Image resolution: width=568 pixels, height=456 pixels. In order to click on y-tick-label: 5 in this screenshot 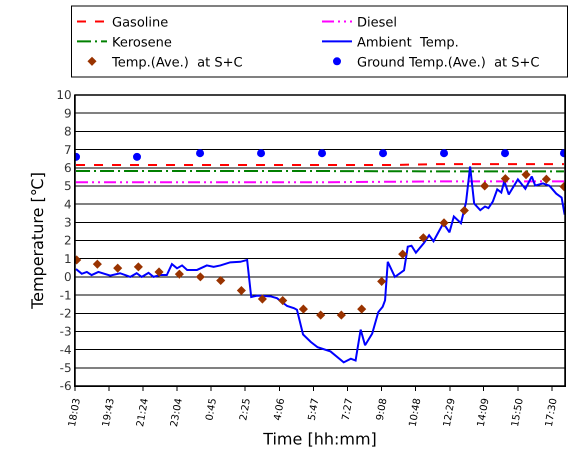, I will do `click(68, 186)`.